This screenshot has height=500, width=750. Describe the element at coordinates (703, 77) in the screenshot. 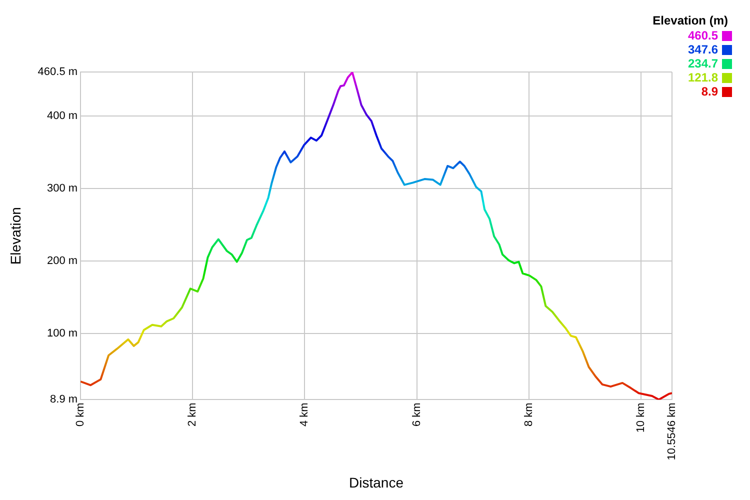

I see `color-bar-label: 121.8` at that location.